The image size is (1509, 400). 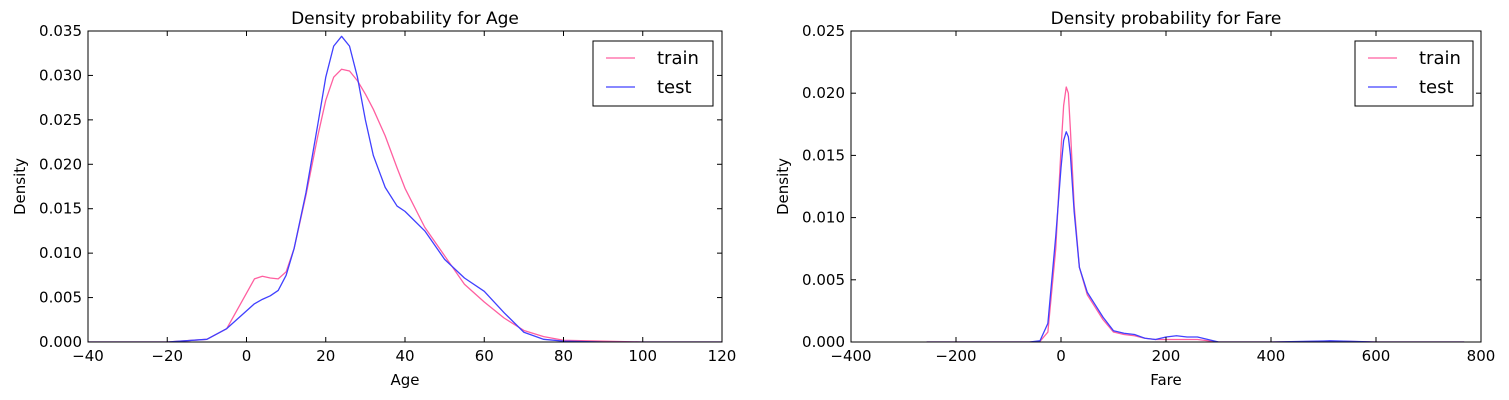 What do you see at coordinates (563, 356) in the screenshot?
I see `x-tick-label: 80` at bounding box center [563, 356].